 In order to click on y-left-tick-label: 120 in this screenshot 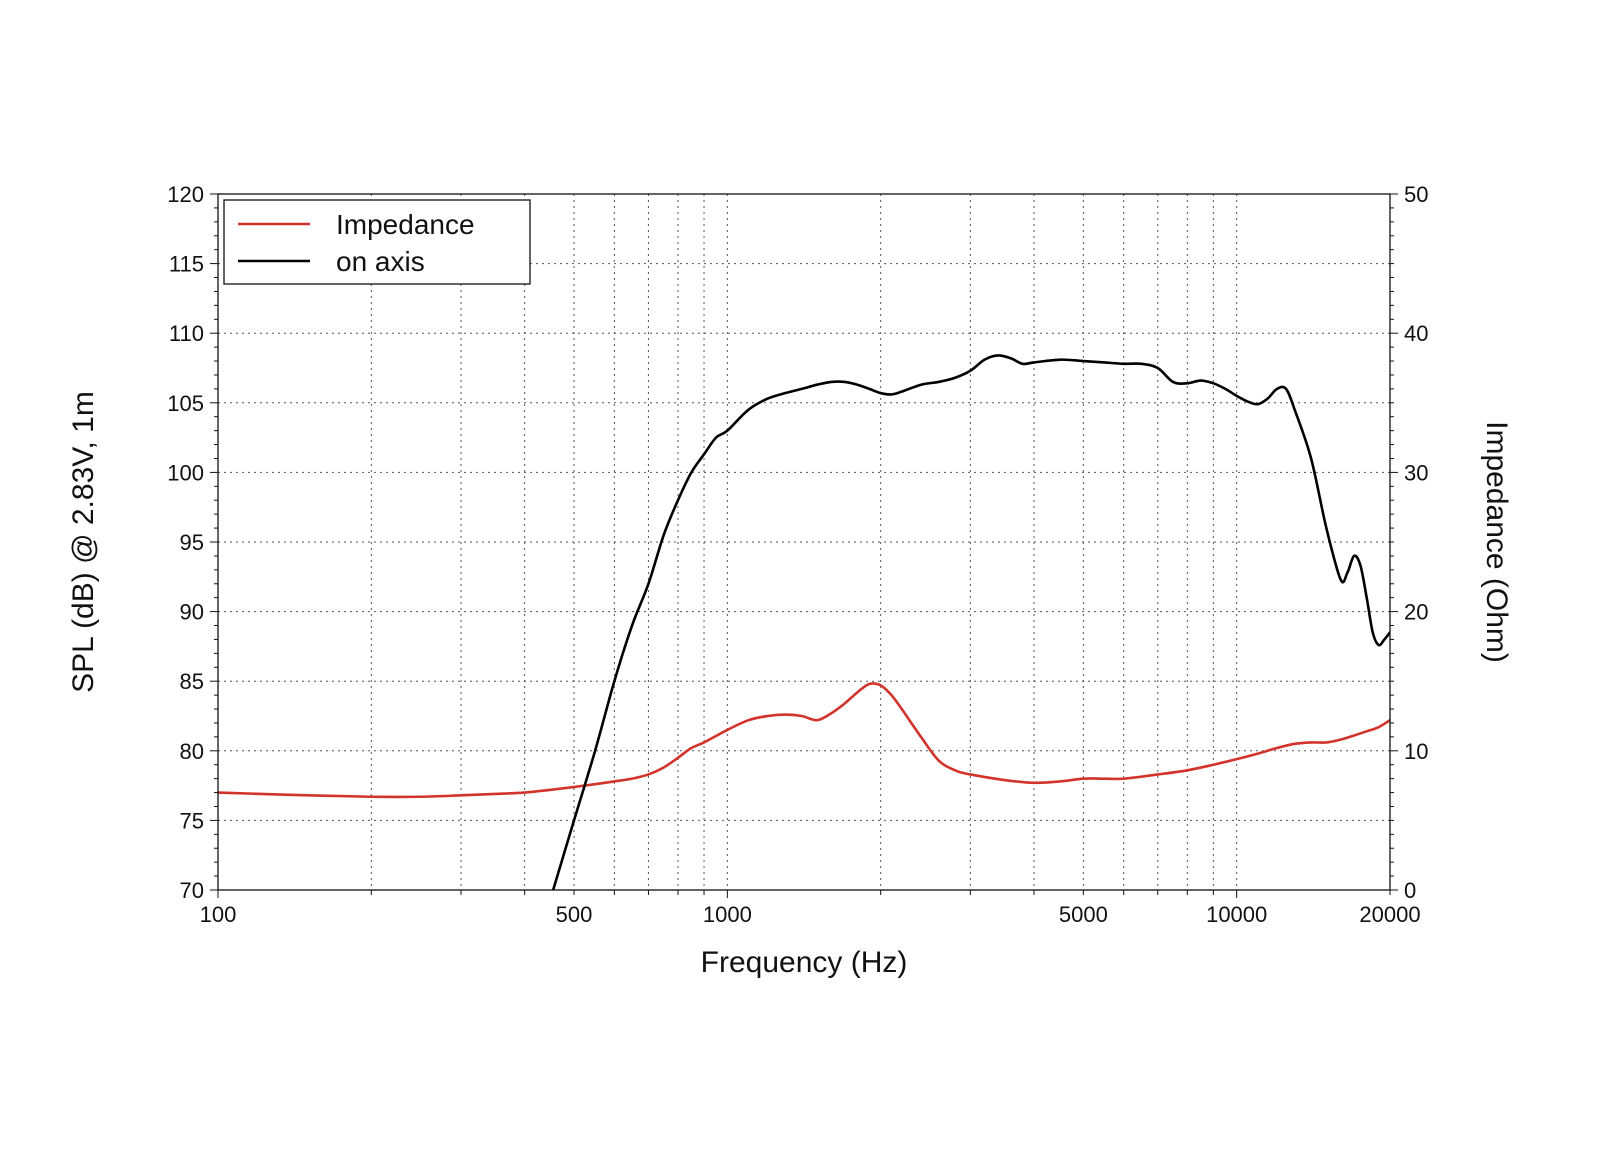, I will do `click(185, 194)`.